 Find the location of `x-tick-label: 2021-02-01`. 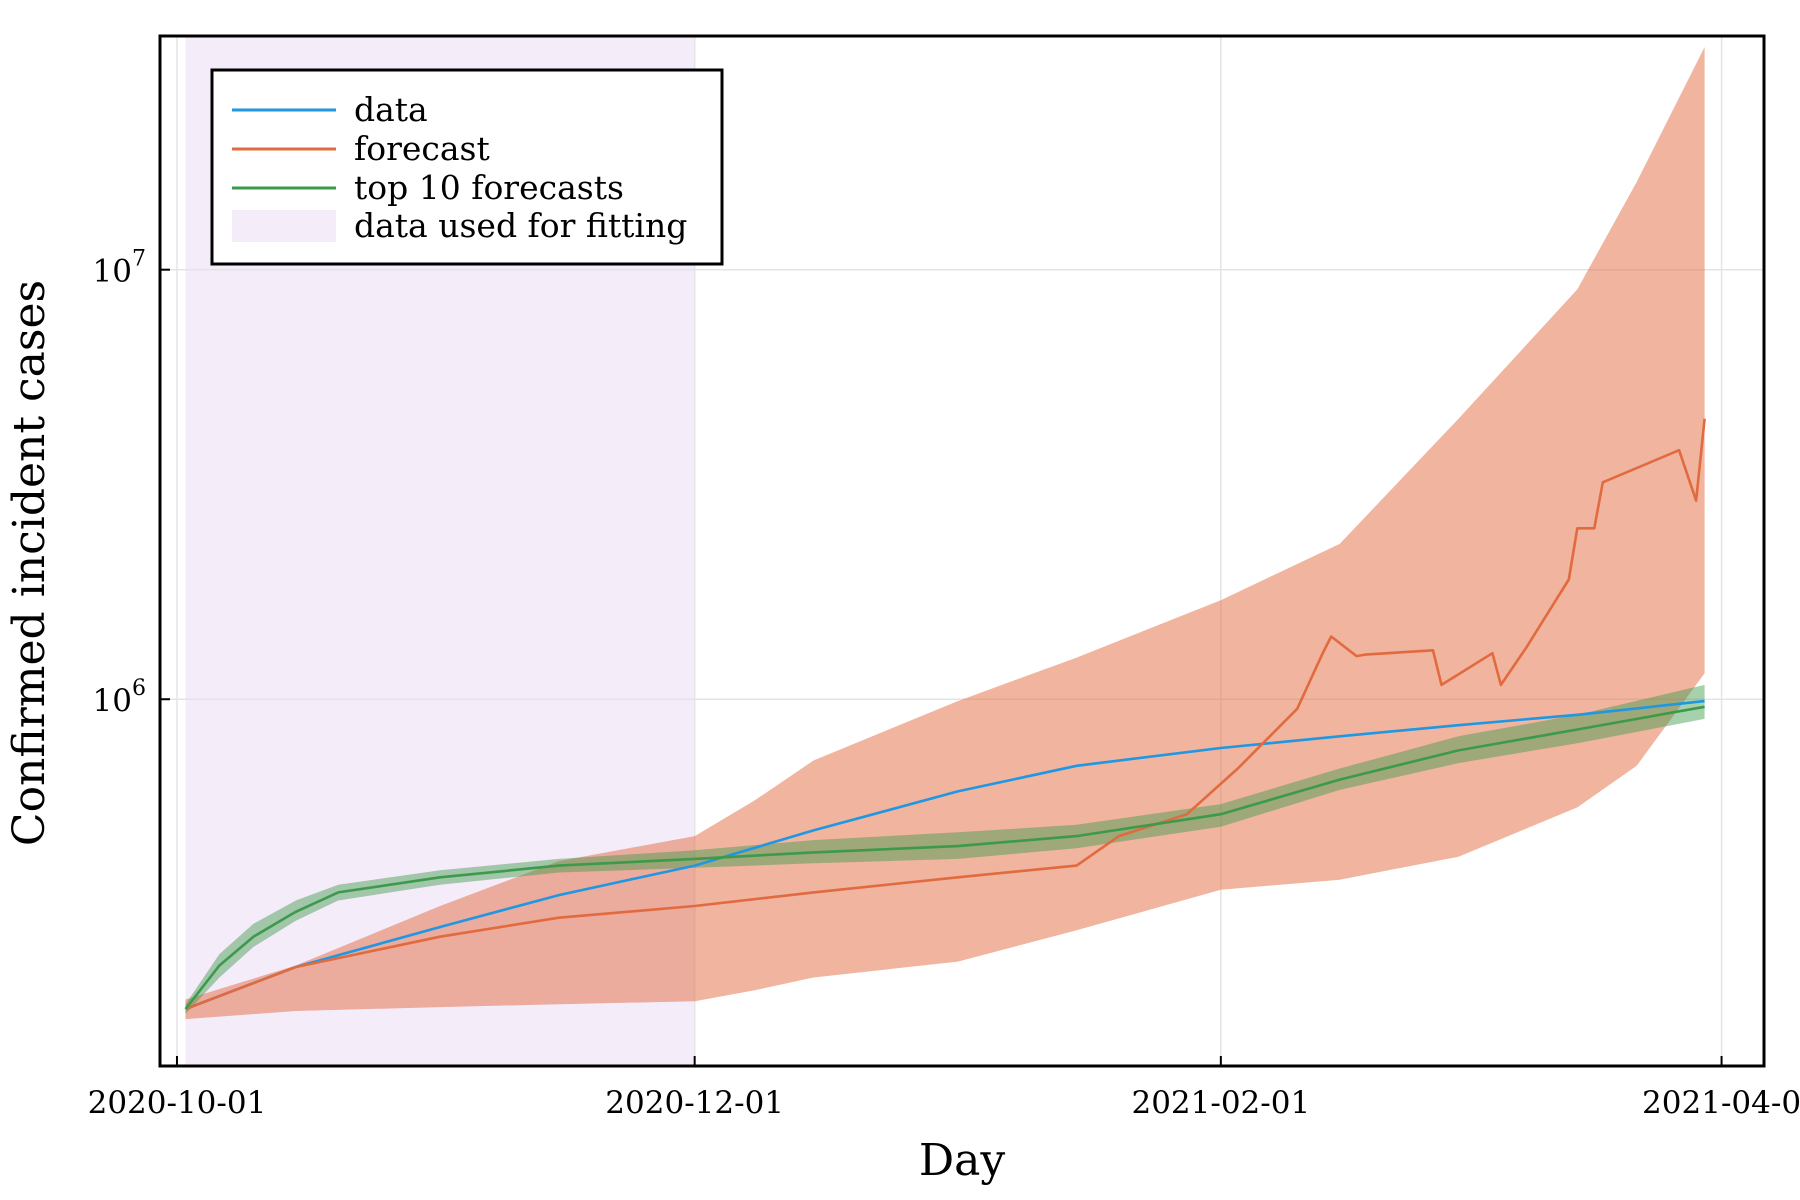

x-tick-label: 2021-02-01 is located at coordinates (1220, 1103).